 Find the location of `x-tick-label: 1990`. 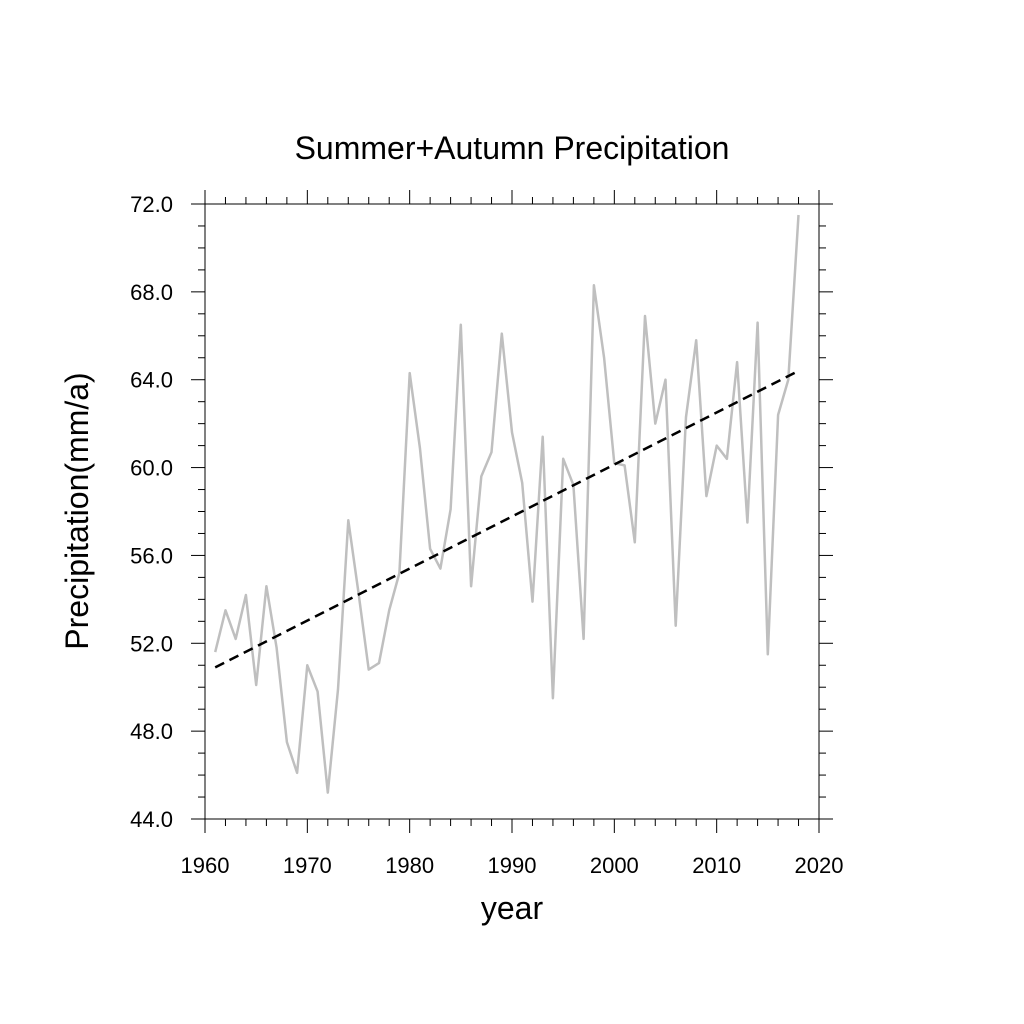

x-tick-label: 1990 is located at coordinates (512, 865).